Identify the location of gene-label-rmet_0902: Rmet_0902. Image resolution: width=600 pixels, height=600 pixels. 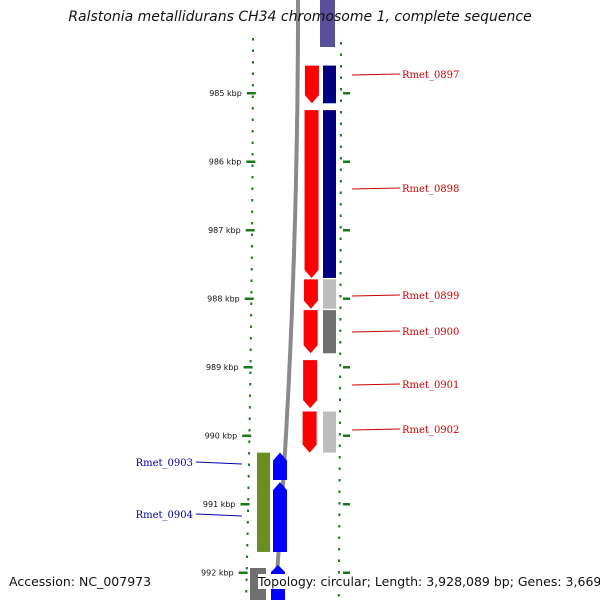
(430, 430).